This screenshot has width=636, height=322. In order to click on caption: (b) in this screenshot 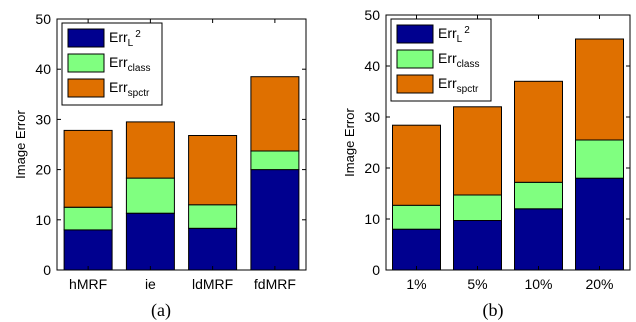, I will do `click(493, 310)`.